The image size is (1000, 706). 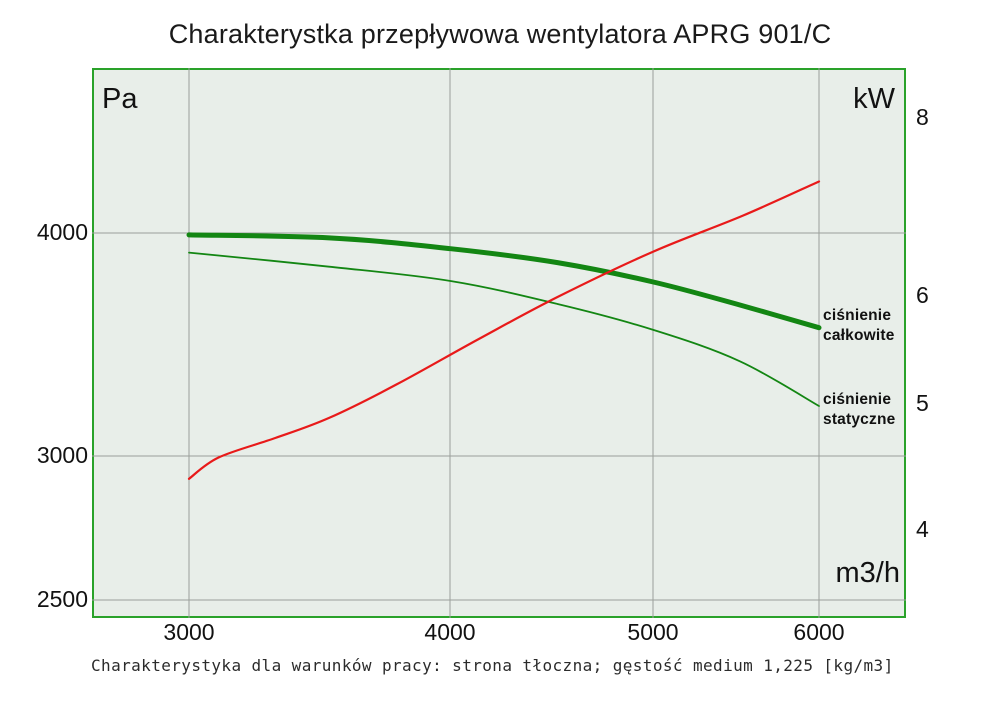 I want to click on series-cisnienie-calkowite, so click(x=504, y=281).